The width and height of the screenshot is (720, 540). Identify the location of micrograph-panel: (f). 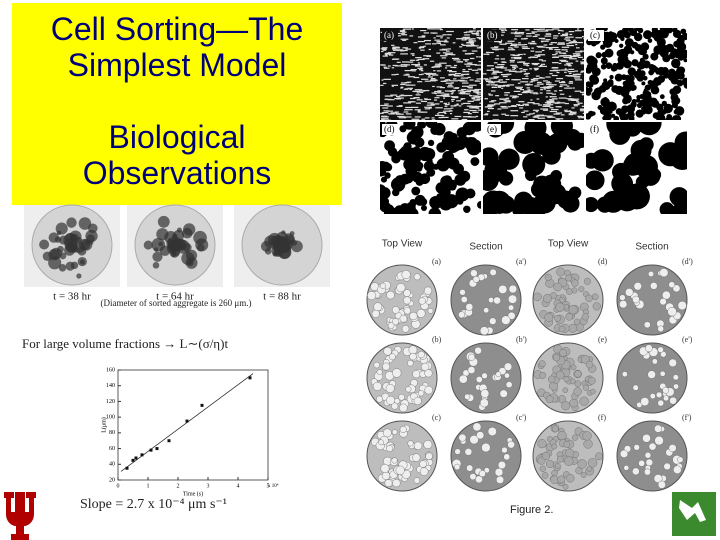
(636, 168).